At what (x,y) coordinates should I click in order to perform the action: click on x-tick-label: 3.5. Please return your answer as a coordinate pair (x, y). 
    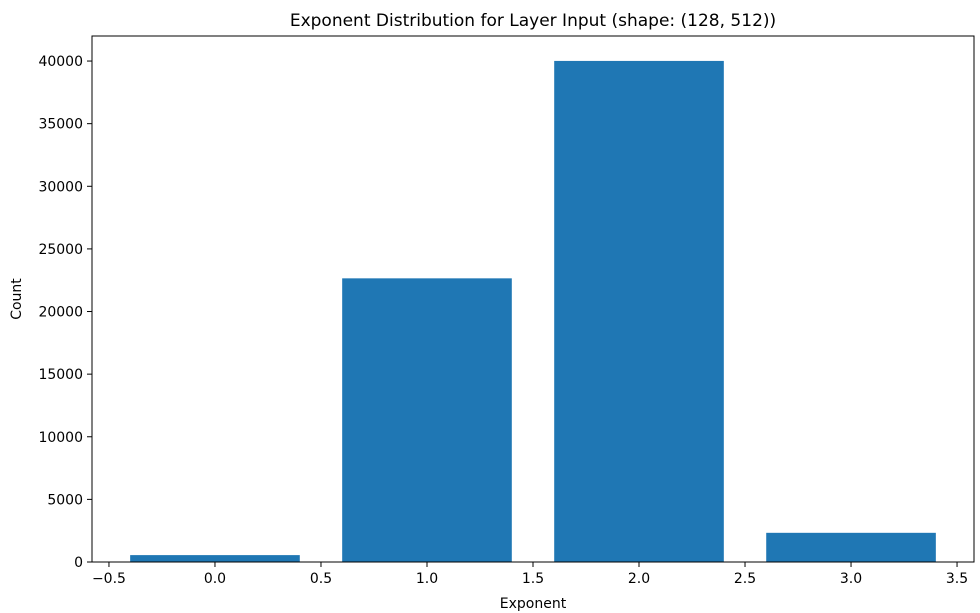
    Looking at the image, I should click on (957, 579).